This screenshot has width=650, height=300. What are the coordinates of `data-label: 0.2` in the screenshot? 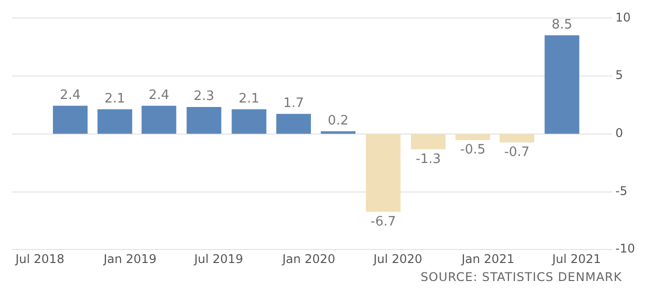 It's located at (338, 120).